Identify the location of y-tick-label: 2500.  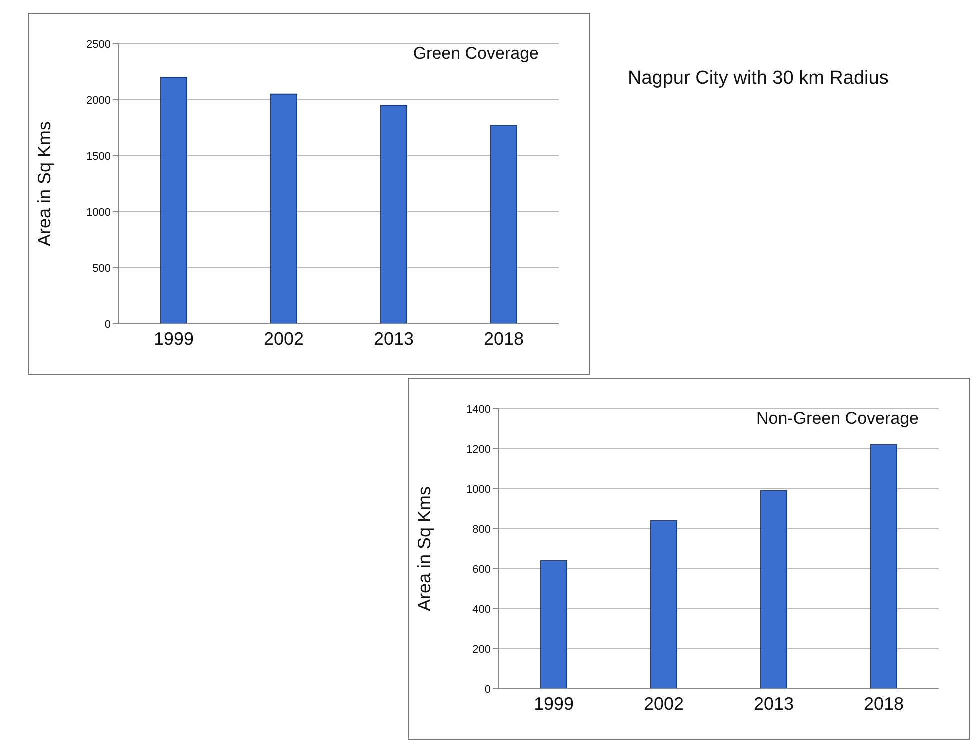
(98, 44).